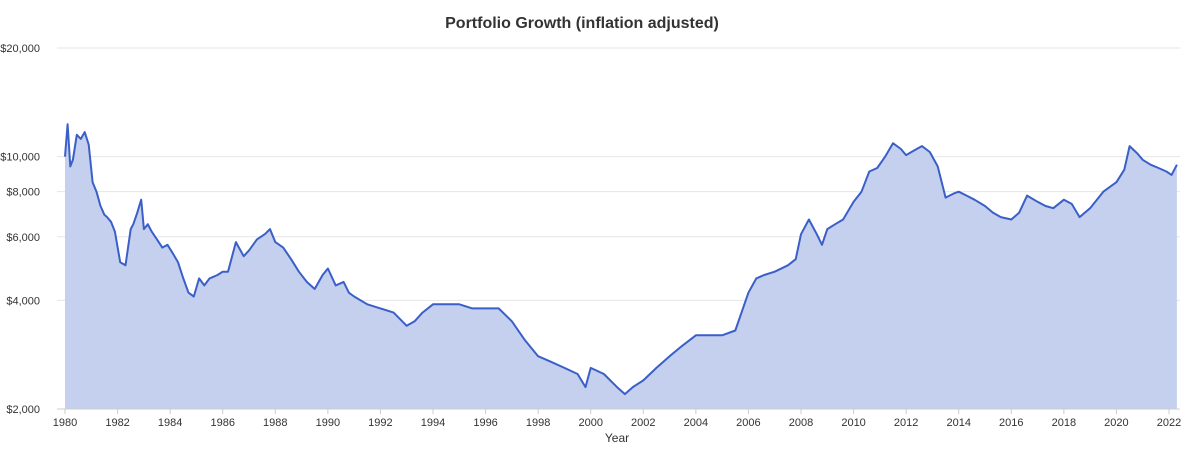  What do you see at coordinates (801, 423) in the screenshot?
I see `x-tick-label: 2008` at bounding box center [801, 423].